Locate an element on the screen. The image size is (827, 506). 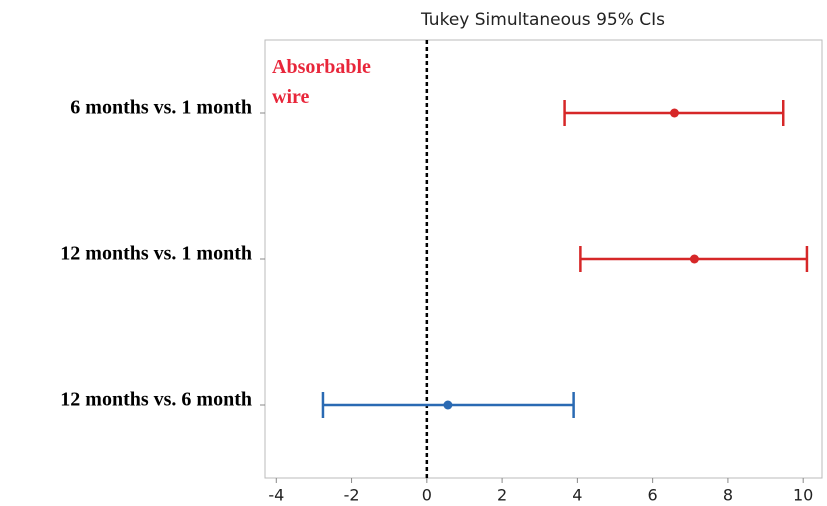
x-tick-label: 4 is located at coordinates (577, 495).